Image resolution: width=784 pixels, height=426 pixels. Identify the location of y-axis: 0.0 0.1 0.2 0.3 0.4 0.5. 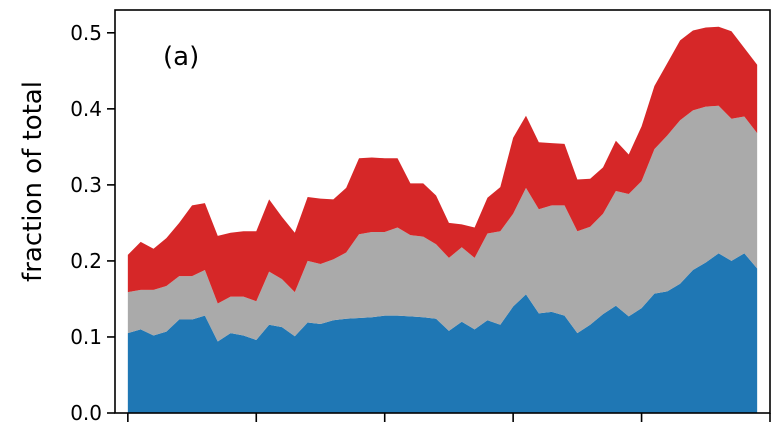
(92, 223).